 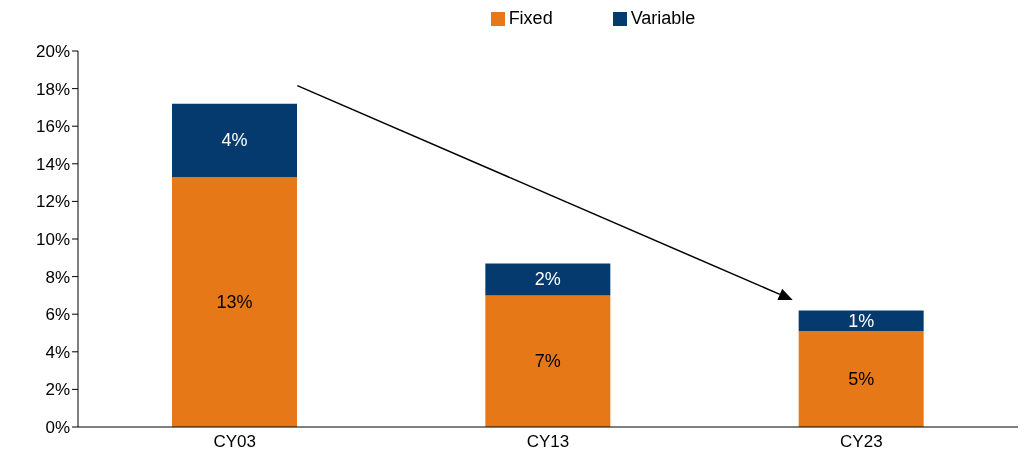 I want to click on legend-label: Fixed, so click(x=530, y=18).